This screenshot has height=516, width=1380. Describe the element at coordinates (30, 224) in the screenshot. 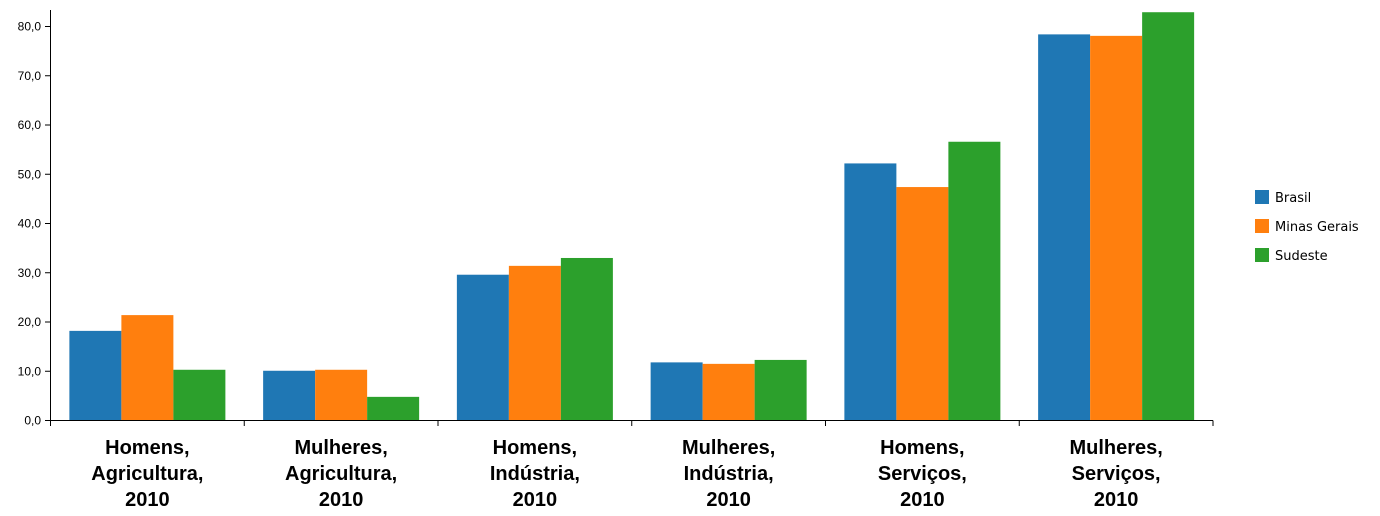

I see `y-tick-label: 40,0` at that location.